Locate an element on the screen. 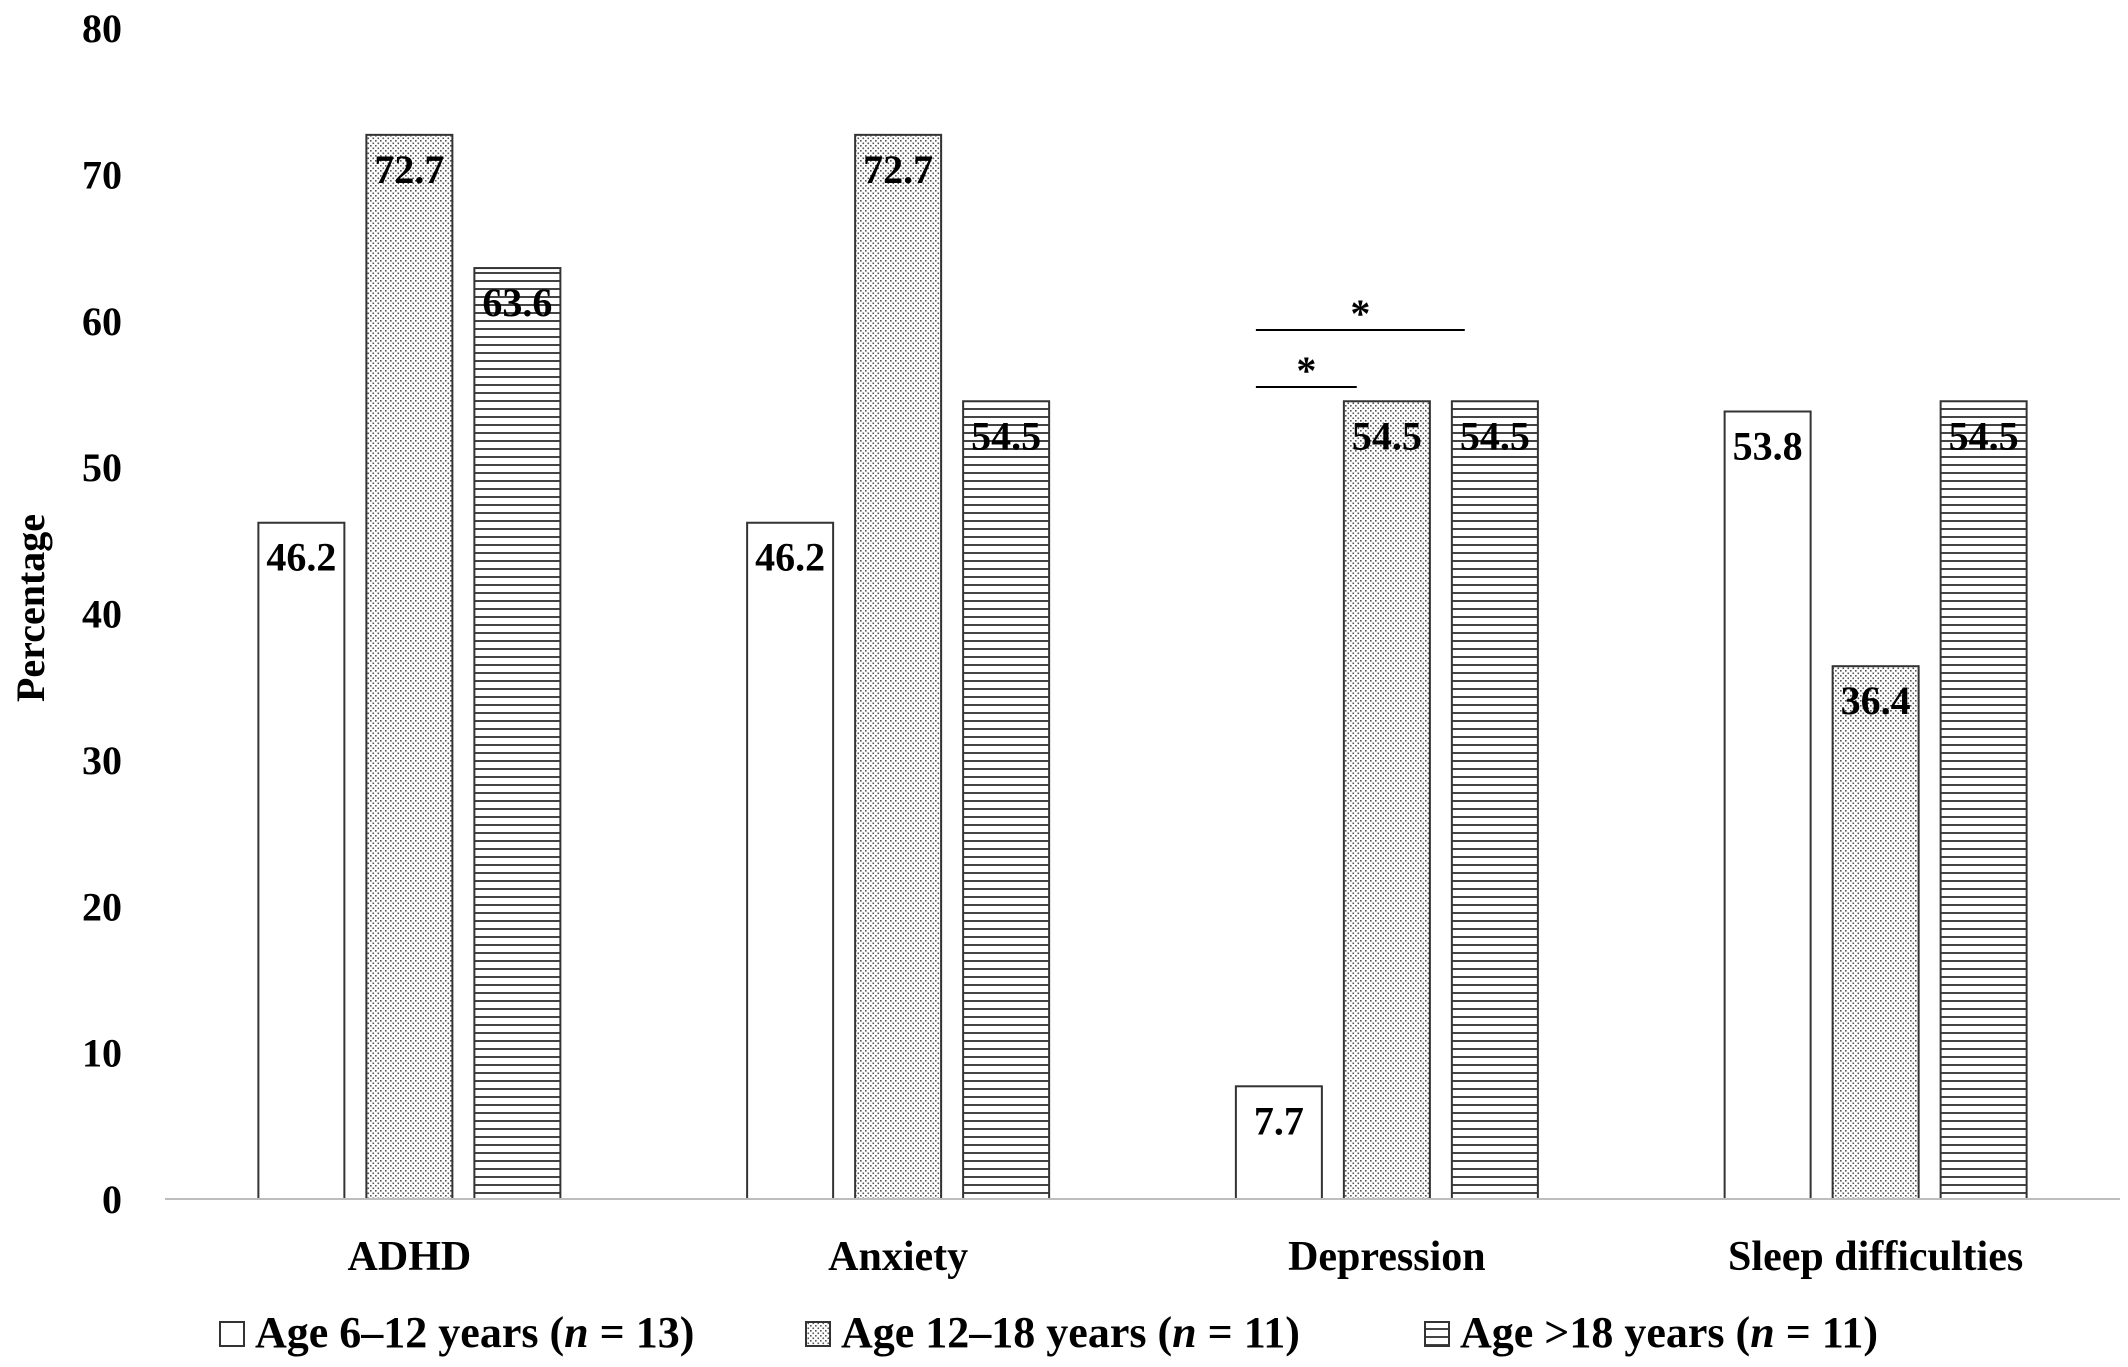 This screenshot has height=1367, width=2128. y-tick-label: 10 is located at coordinates (102, 1053).